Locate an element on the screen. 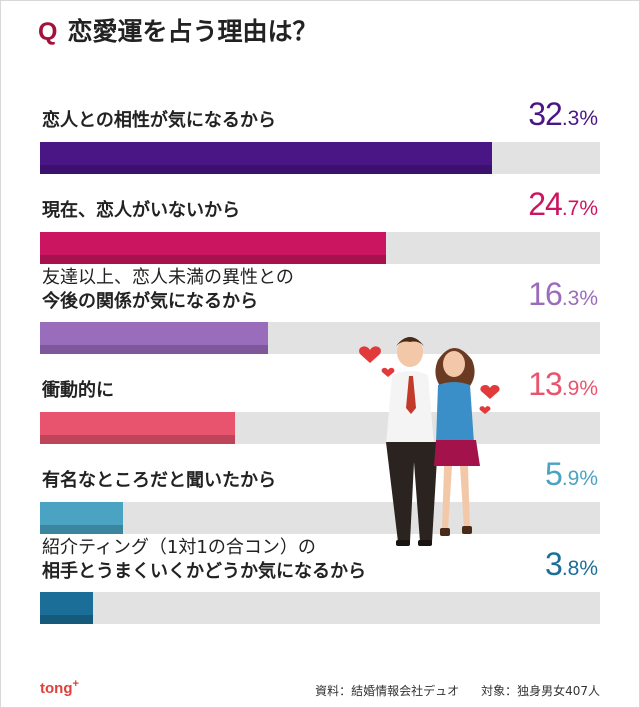  bar-value-label: 5.9% is located at coordinates (571, 474).